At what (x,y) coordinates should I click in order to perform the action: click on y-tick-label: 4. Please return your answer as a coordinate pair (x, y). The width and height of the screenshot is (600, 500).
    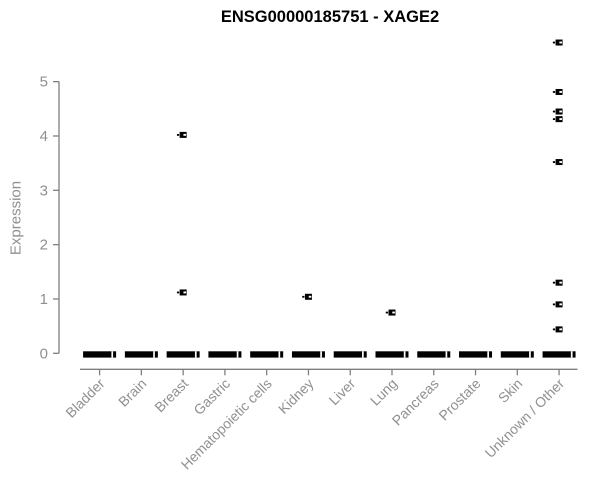
    Looking at the image, I should click on (44, 136).